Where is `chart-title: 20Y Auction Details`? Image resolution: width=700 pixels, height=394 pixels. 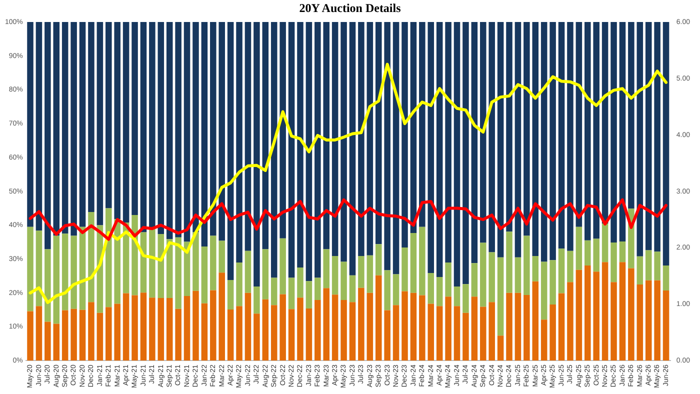
chart-title: 20Y Auction Details is located at coordinates (350, 8).